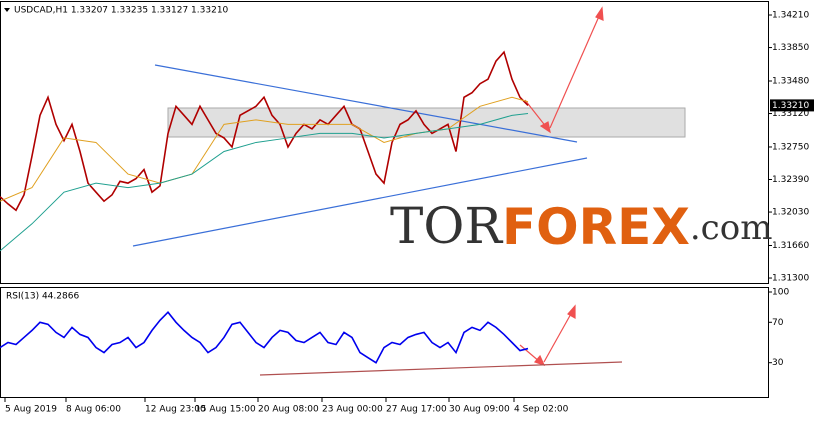 The image size is (815, 423). I want to click on y-tick-label: 1.34210, so click(790, 16).